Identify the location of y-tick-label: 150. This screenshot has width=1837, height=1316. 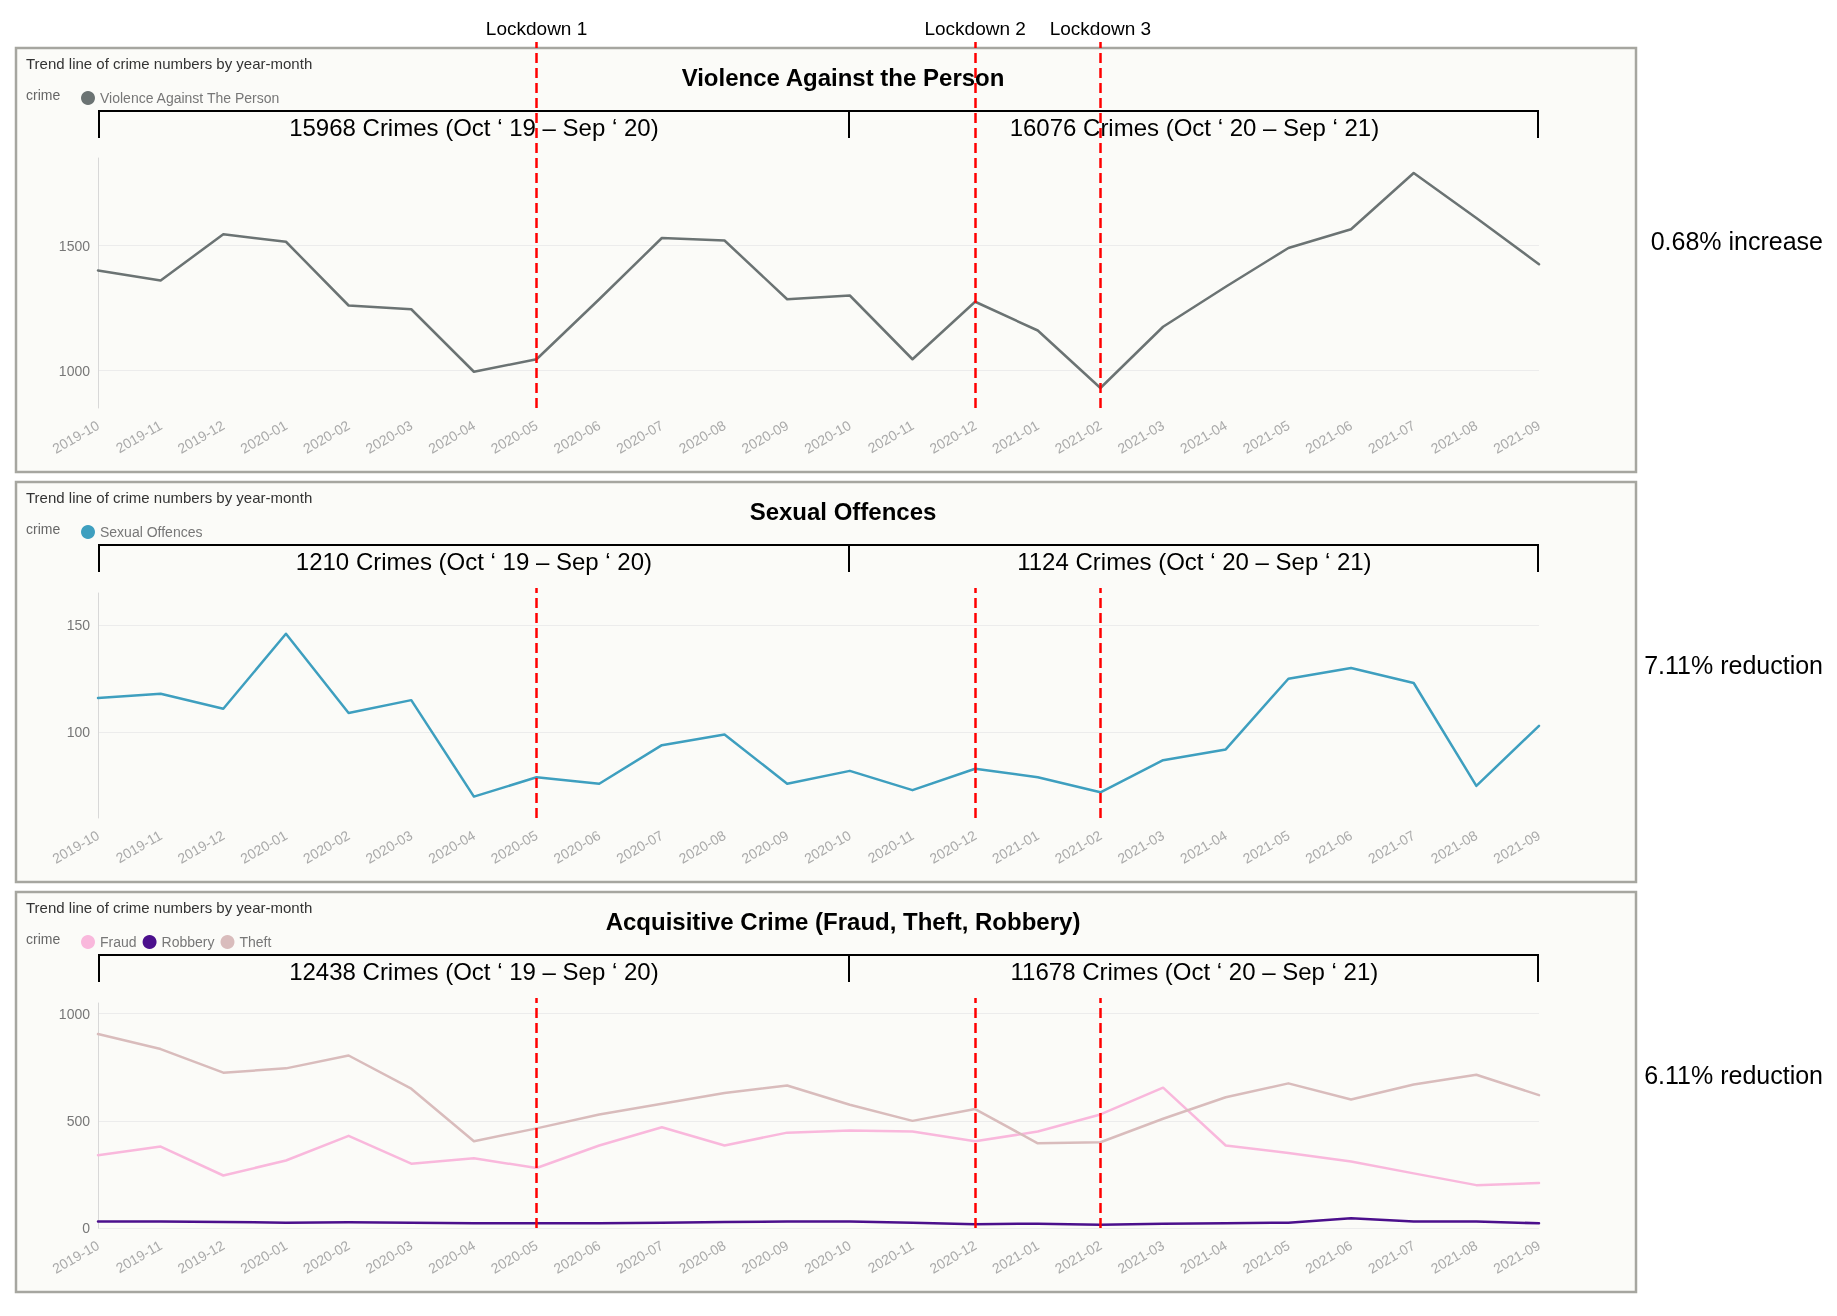
(78, 625).